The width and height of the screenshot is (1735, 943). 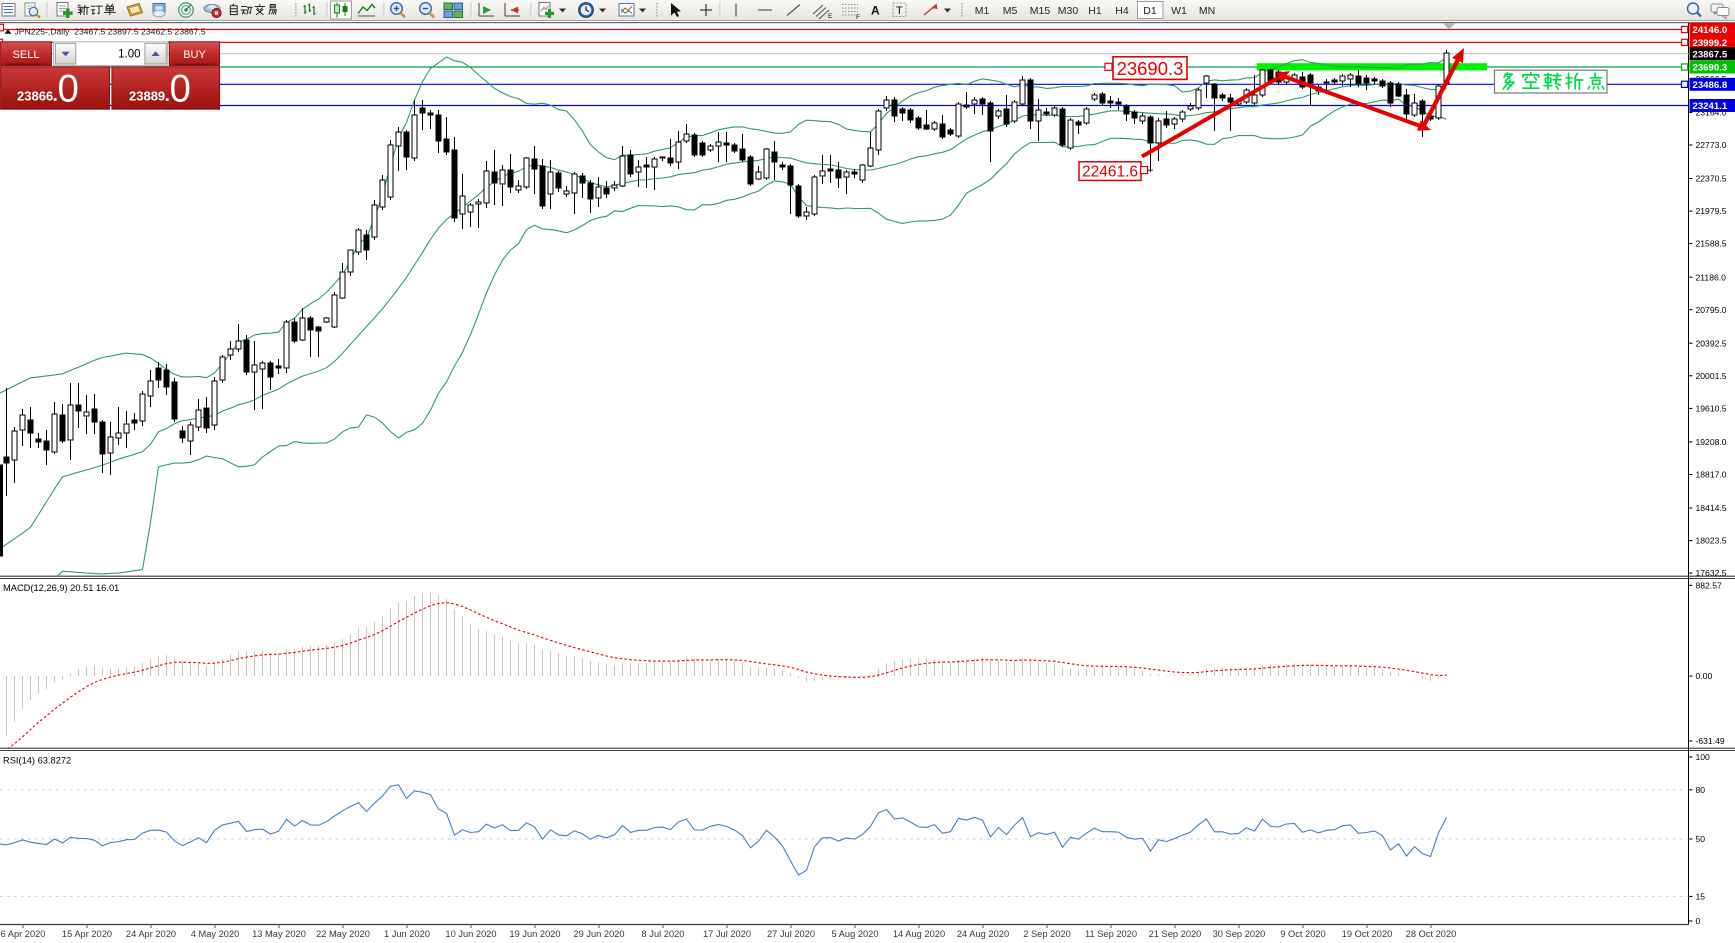 I want to click on svg-text: 18817.0, so click(x=1711, y=475).